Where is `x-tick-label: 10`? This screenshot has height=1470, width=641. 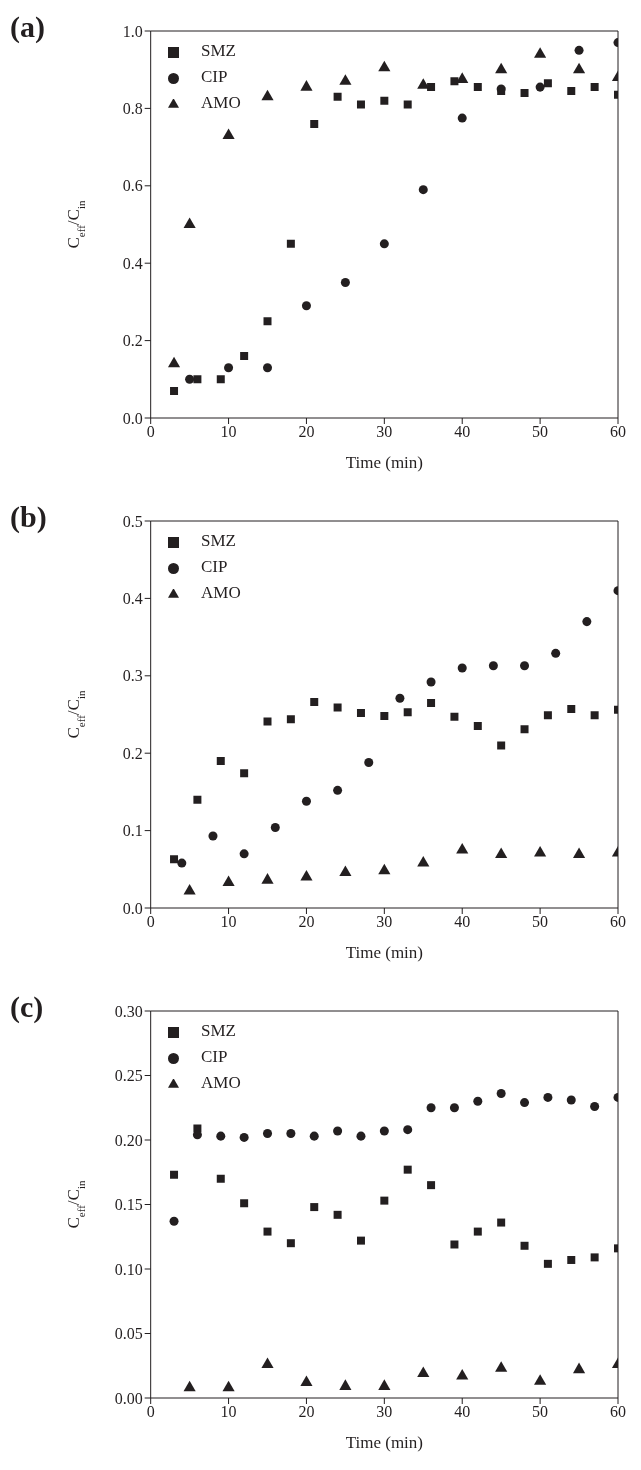
x-tick-label: 10 is located at coordinates (228, 432).